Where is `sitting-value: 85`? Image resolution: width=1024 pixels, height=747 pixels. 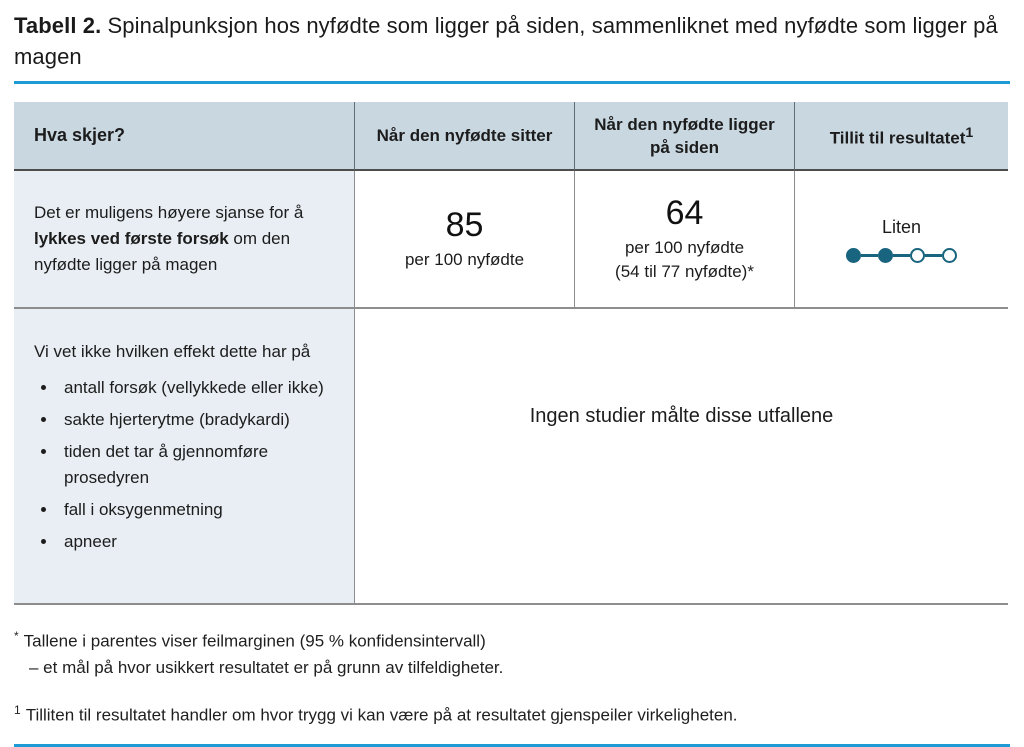 sitting-value: 85 is located at coordinates (464, 225).